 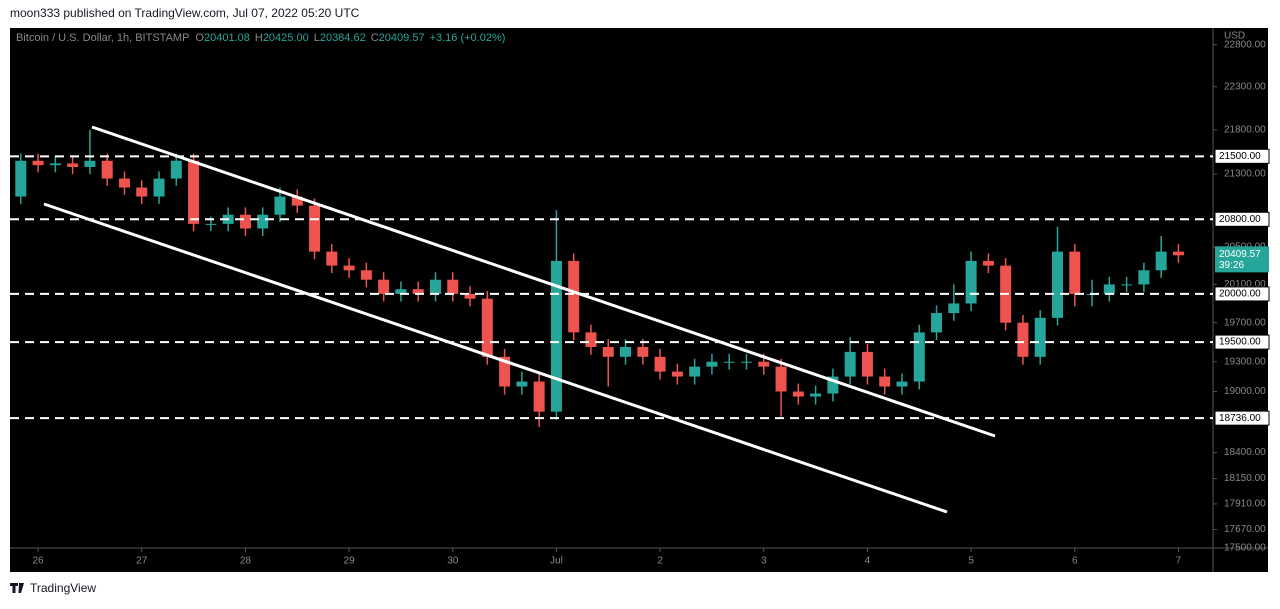 What do you see at coordinates (17, 588) in the screenshot?
I see `brand-logo` at bounding box center [17, 588].